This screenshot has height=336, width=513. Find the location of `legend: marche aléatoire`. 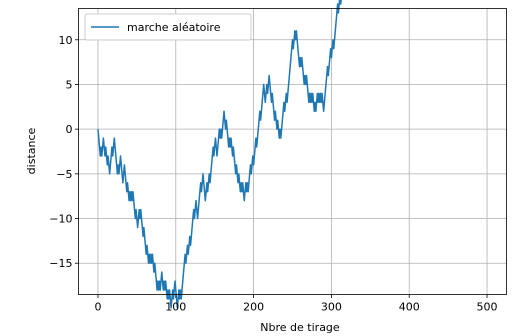

legend: marche aléatoire is located at coordinates (168, 27).